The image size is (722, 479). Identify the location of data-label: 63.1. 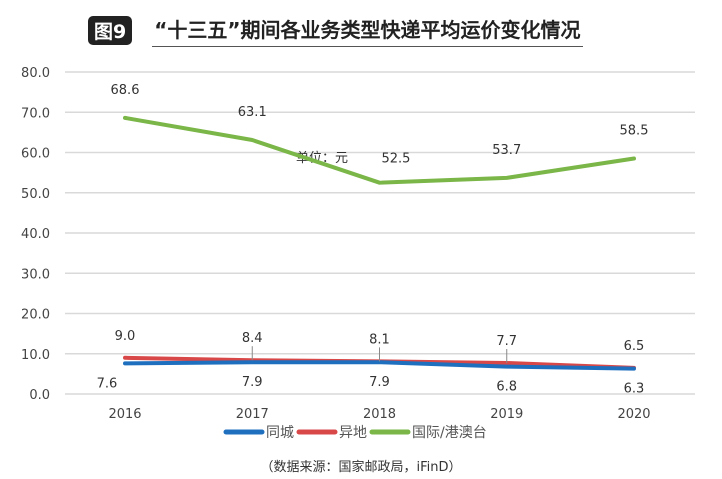
(252, 112).